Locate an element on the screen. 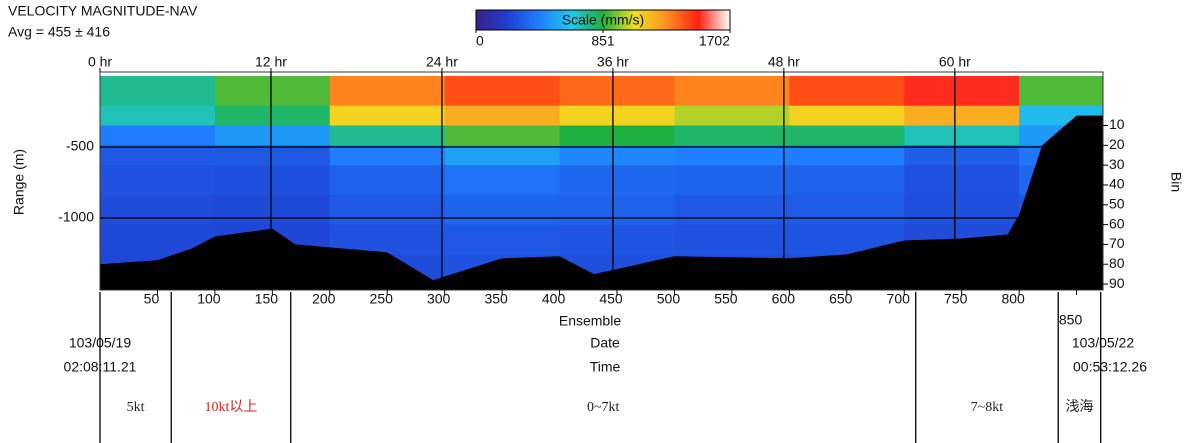 Image resolution: width=1187 pixels, height=443 pixels. y2-tick-label: 90 is located at coordinates (1117, 283).